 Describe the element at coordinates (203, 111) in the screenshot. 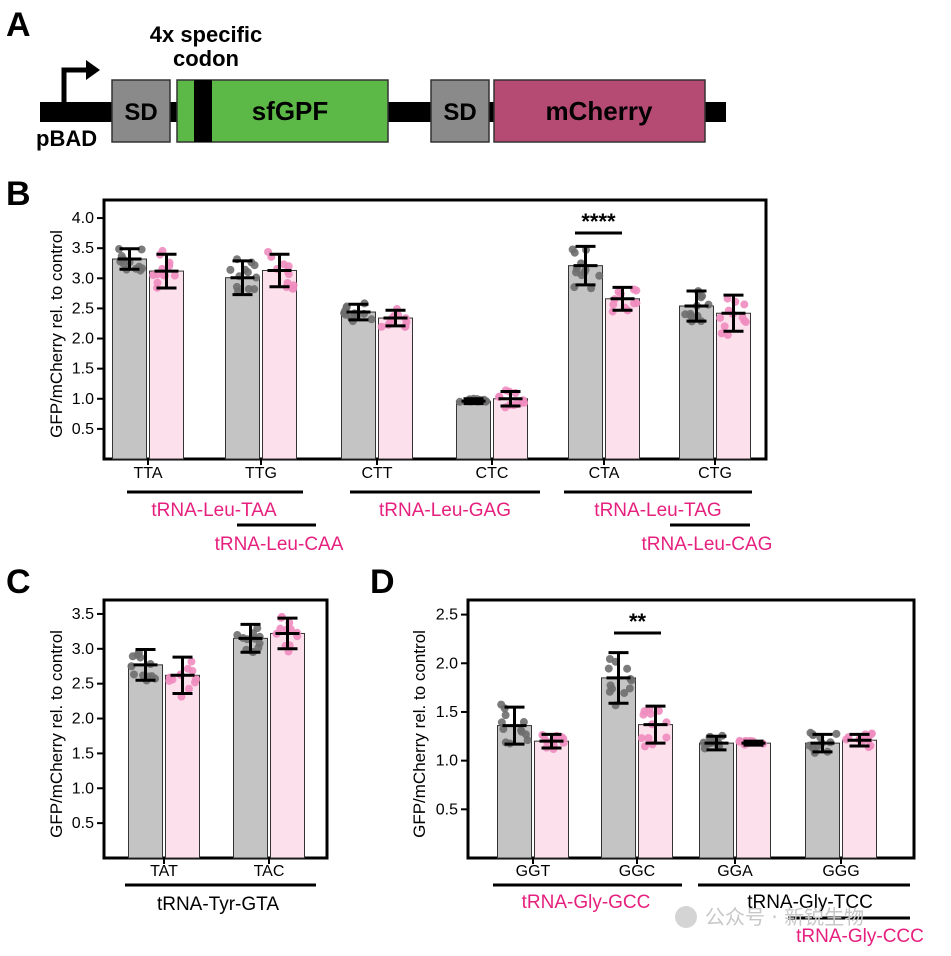

I see `codon-insert-box` at that location.